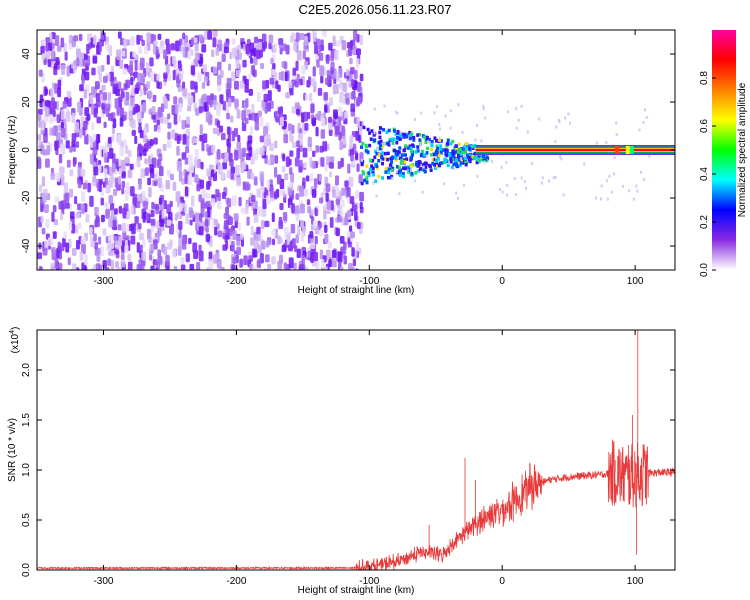 This screenshot has height=600, width=750. I want to click on colorbar-label: Normalized spectral amplitude, so click(742, 149).